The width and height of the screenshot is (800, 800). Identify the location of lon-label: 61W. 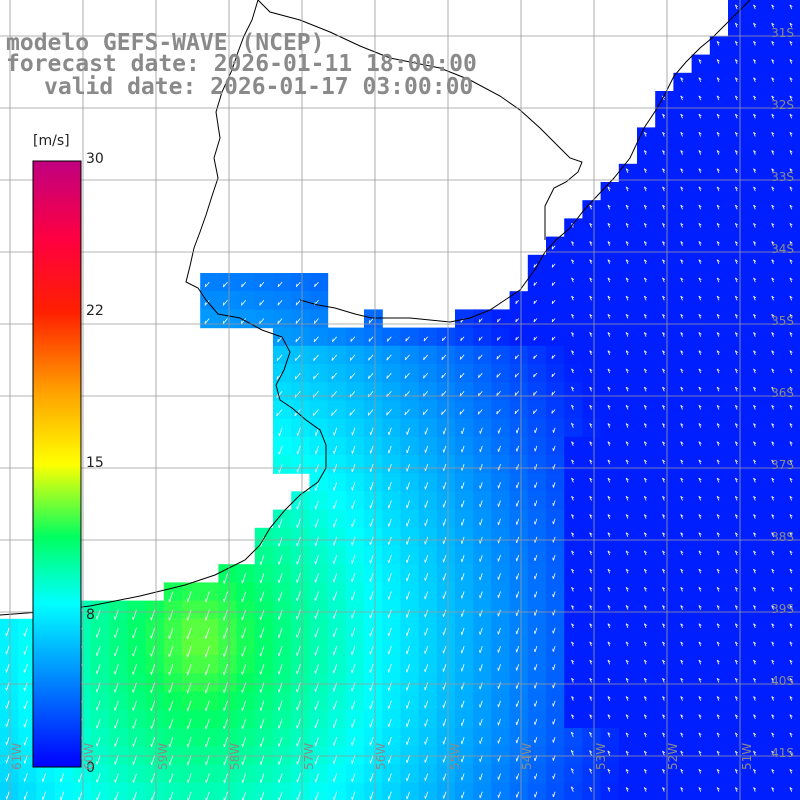
(17, 756).